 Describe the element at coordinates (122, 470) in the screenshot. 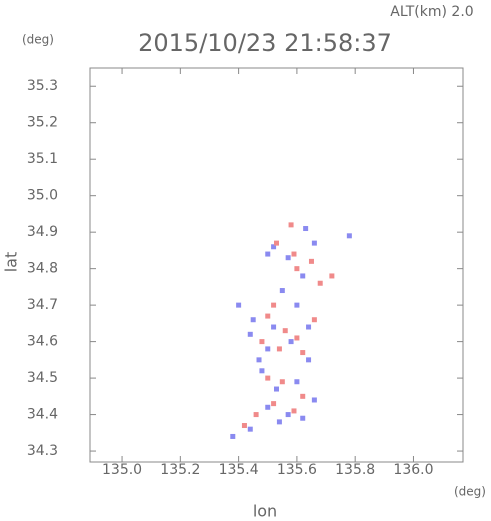

I see `x-tick-label: 135.0` at that location.